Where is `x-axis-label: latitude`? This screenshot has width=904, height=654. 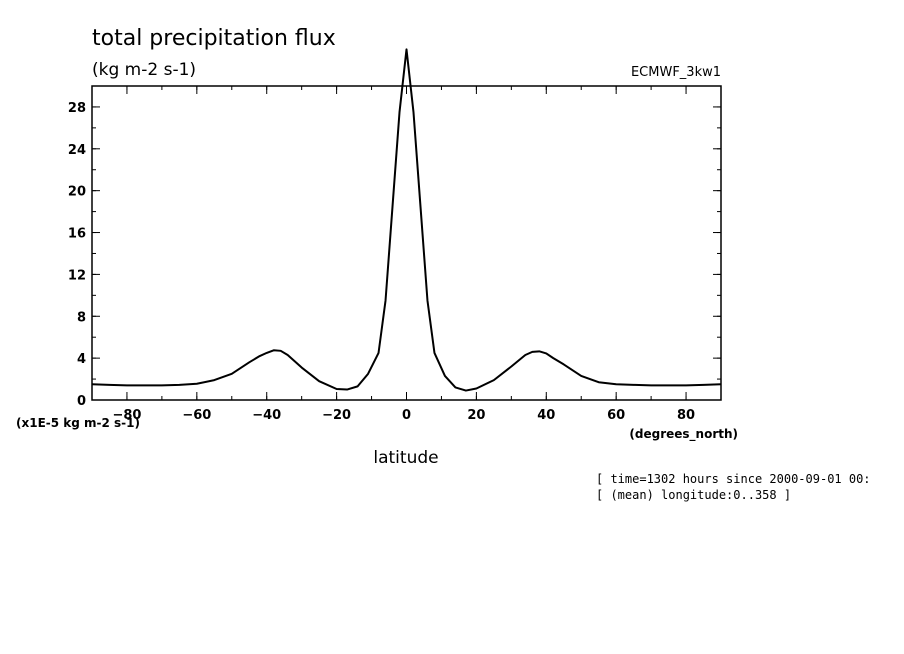
x-axis-label: latitude is located at coordinates (405, 458).